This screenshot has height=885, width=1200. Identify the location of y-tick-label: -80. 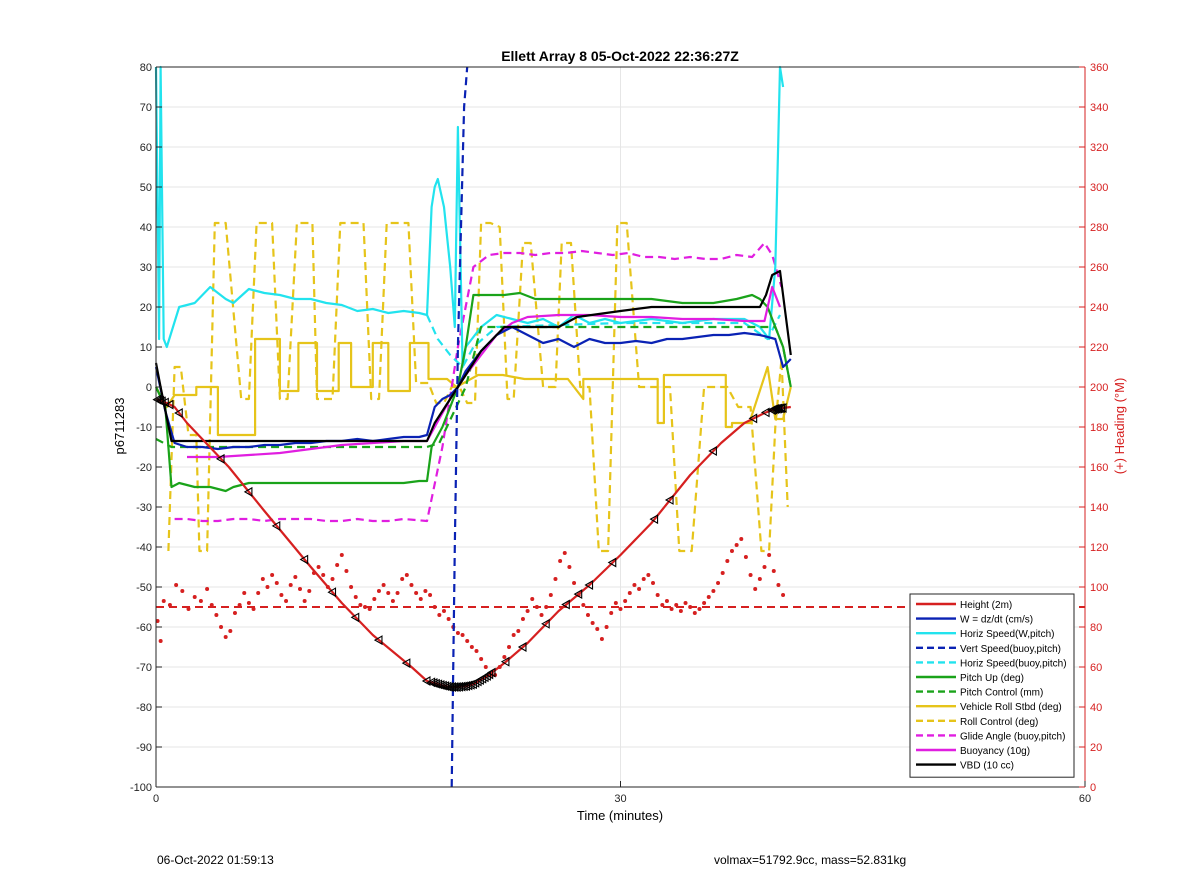
(144, 708).